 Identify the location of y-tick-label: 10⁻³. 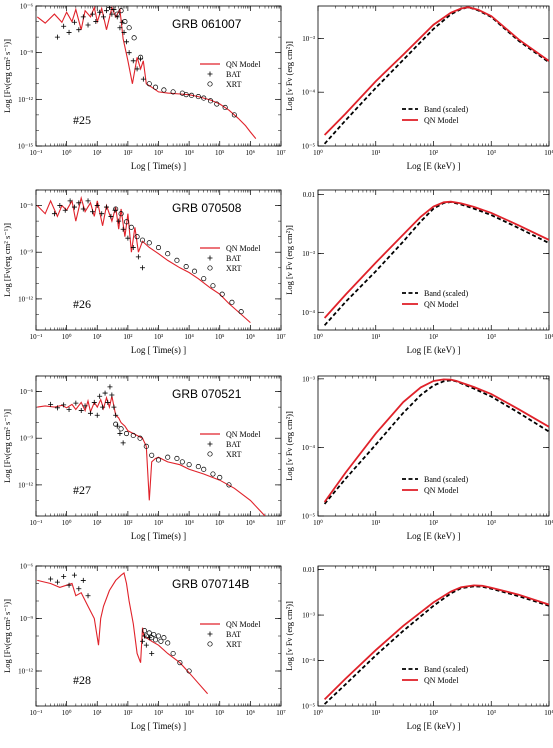
(308, 616).